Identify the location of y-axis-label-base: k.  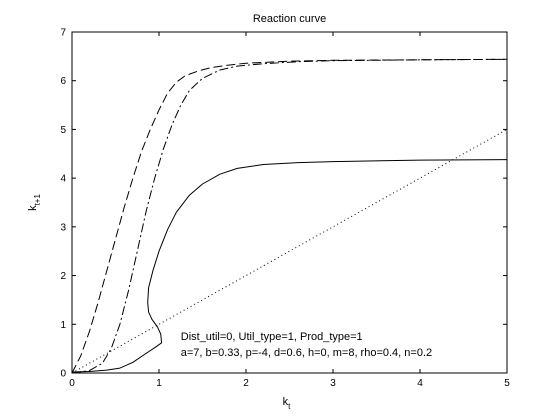
(33, 208).